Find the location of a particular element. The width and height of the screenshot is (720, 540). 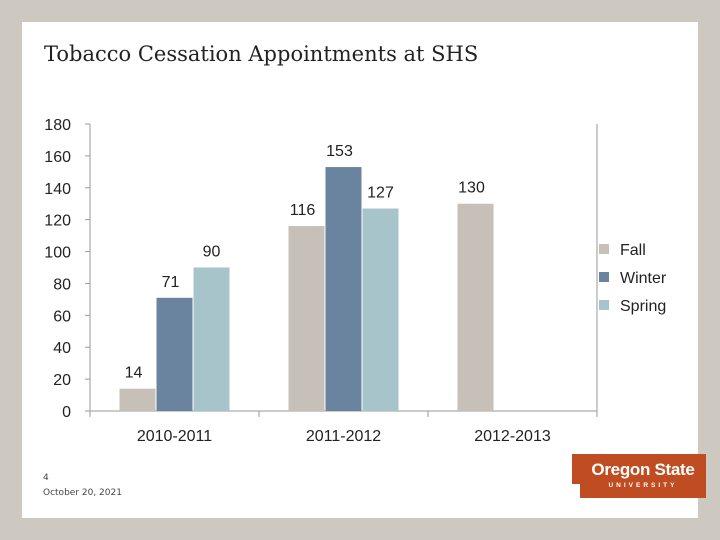

y-tick-label: 60 is located at coordinates (62, 316).